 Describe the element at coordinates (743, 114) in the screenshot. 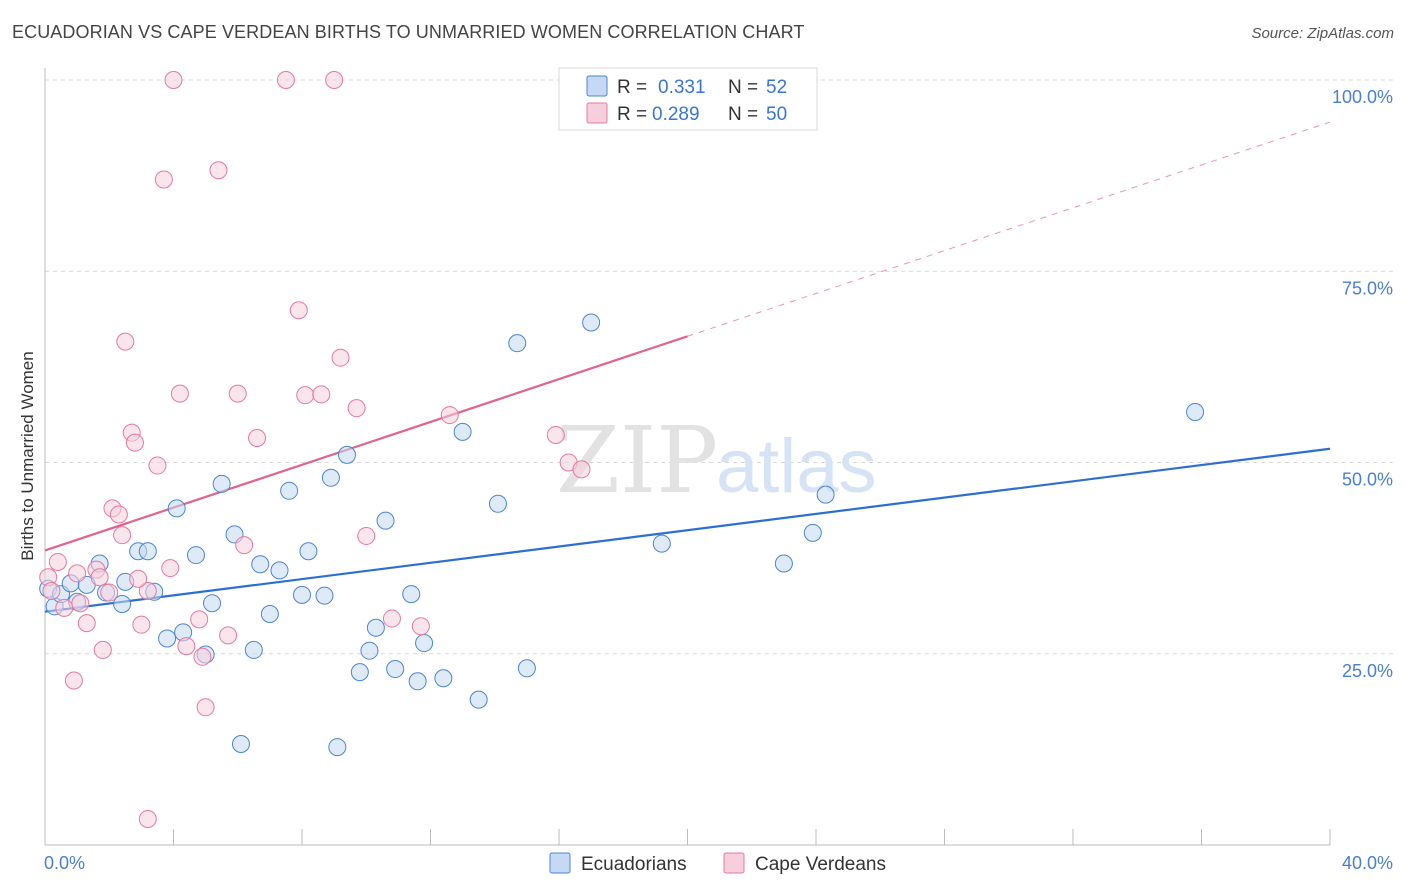

I see `legend-n-label-2: N =` at that location.